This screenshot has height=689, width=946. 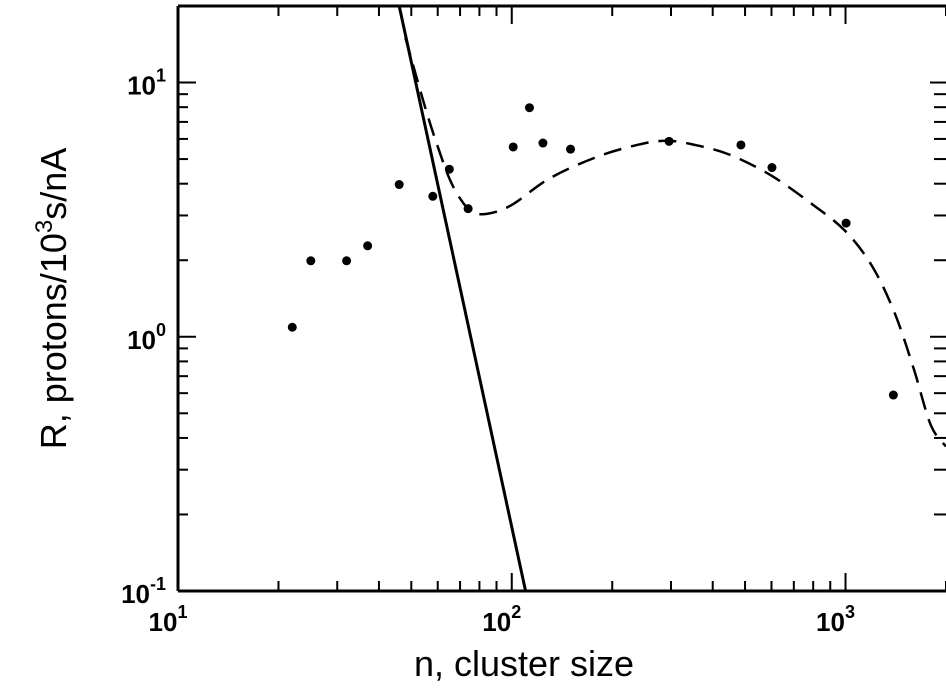 What do you see at coordinates (501, 619) in the screenshot?
I see `x-tick-label: 10²` at bounding box center [501, 619].